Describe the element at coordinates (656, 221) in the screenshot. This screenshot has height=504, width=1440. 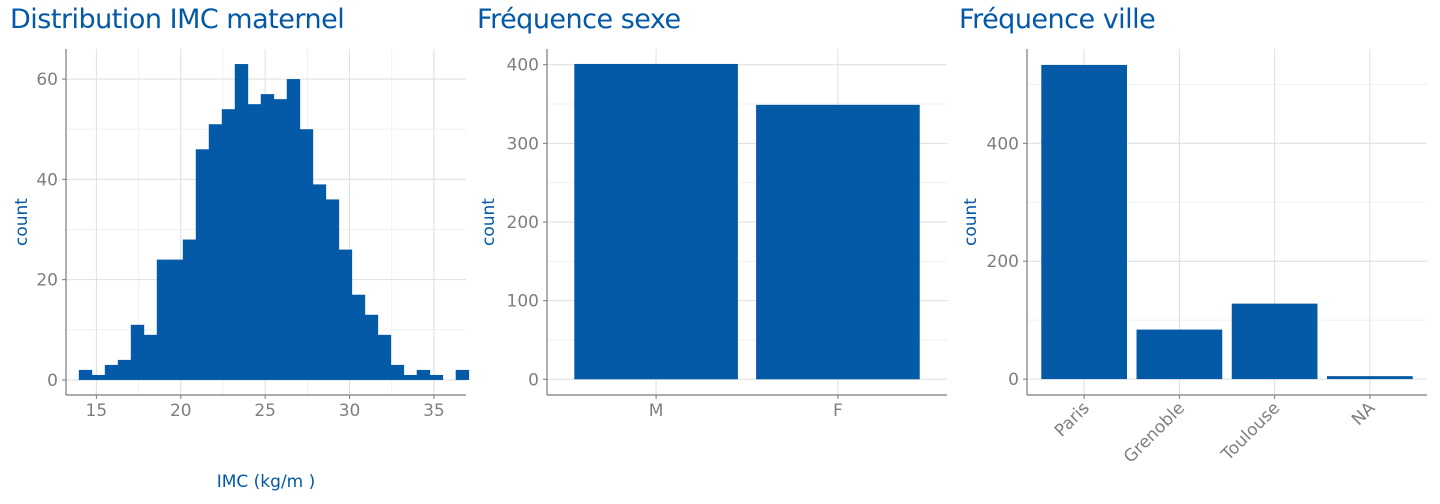
I see `bar-m` at that location.